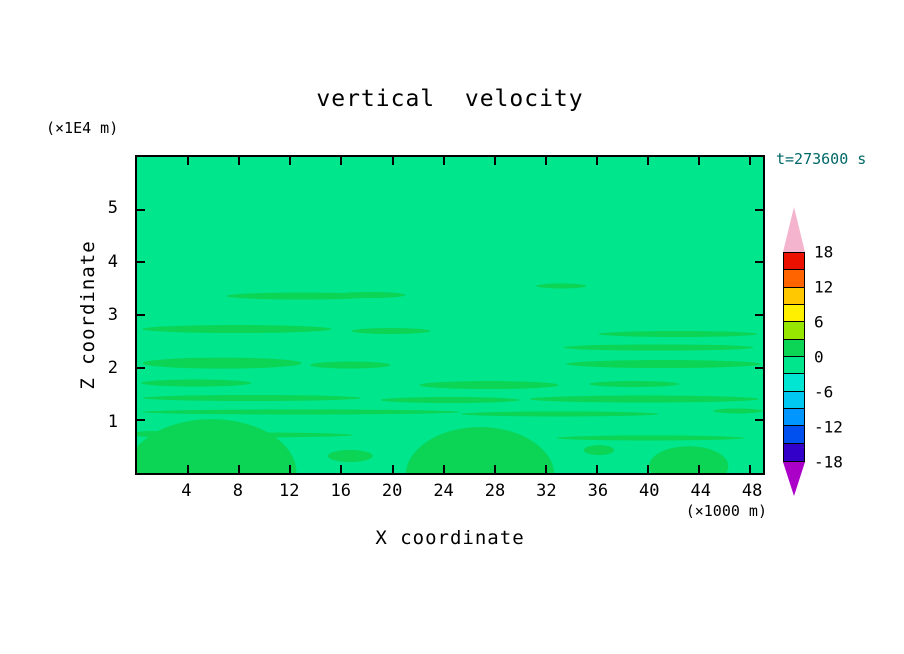 This screenshot has width=904, height=654. I want to click on colorbar-tick-labels: 18 12 6 0 -6 -12 -18, so click(844, 352).